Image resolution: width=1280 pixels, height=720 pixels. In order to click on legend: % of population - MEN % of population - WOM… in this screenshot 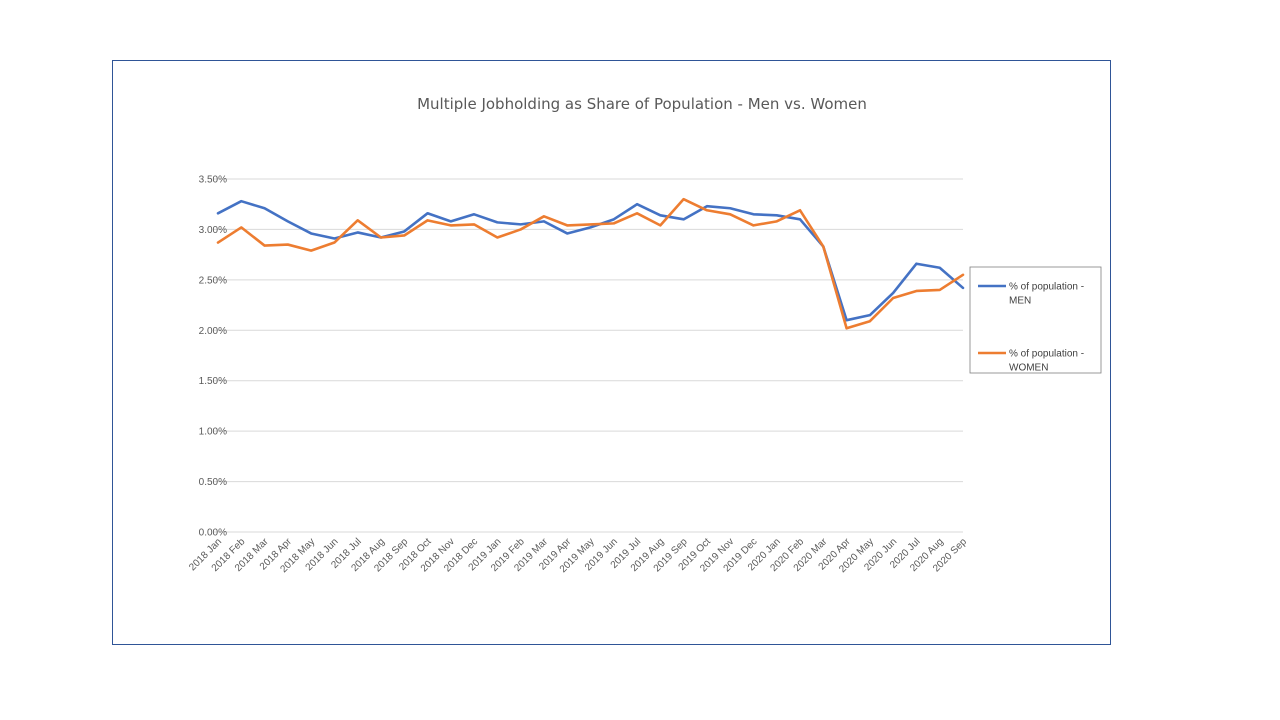, I will do `click(1035, 320)`.